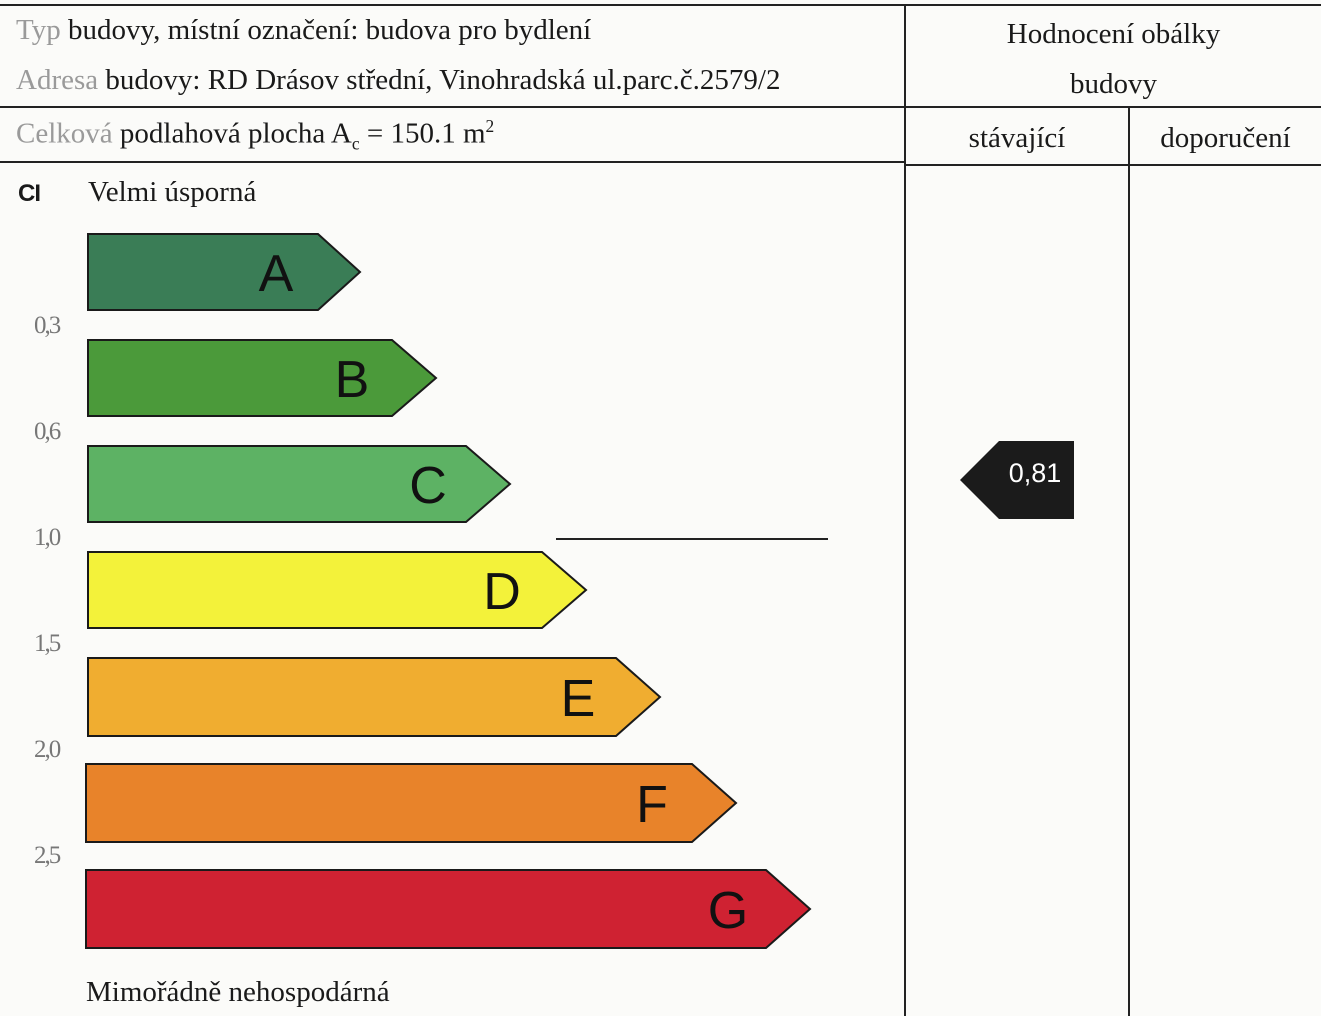  What do you see at coordinates (238, 992) in the screenshot?
I see `scale-bottom-label: Mimořádně nehospodárná` at bounding box center [238, 992].